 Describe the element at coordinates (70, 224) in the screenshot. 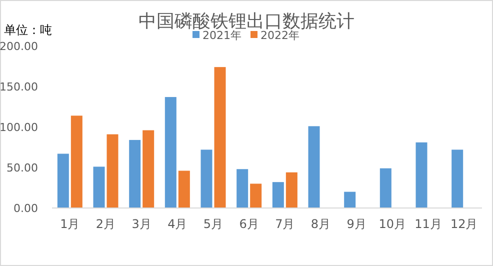

I see `x-tick-label: 1月` at that location.